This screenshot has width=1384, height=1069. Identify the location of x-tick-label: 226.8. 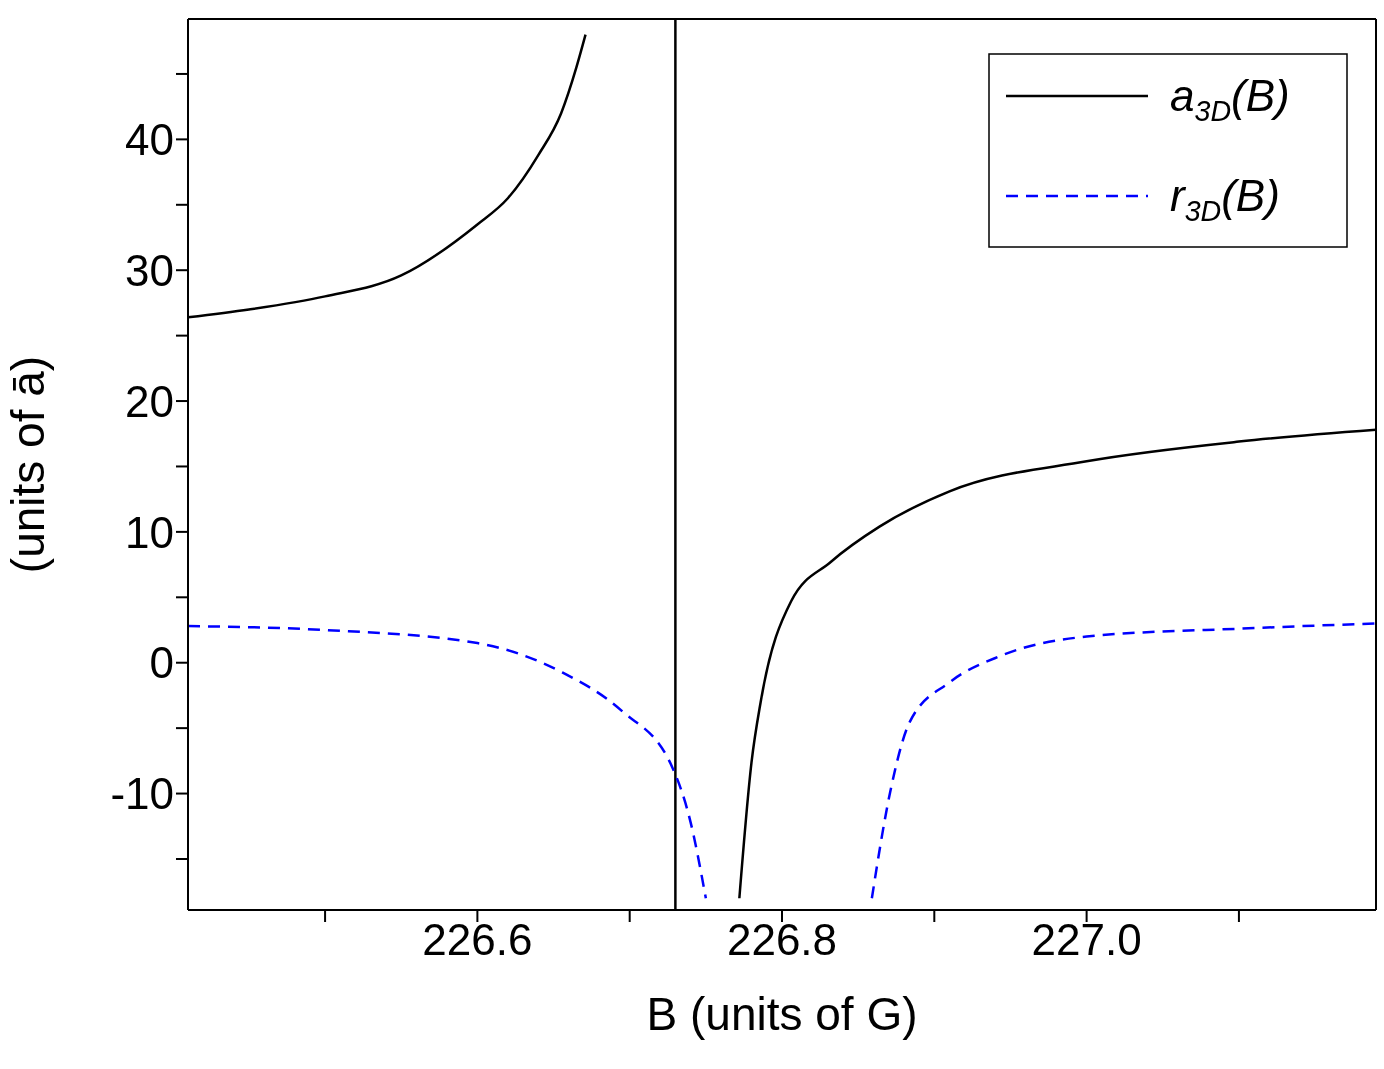
(782, 940).